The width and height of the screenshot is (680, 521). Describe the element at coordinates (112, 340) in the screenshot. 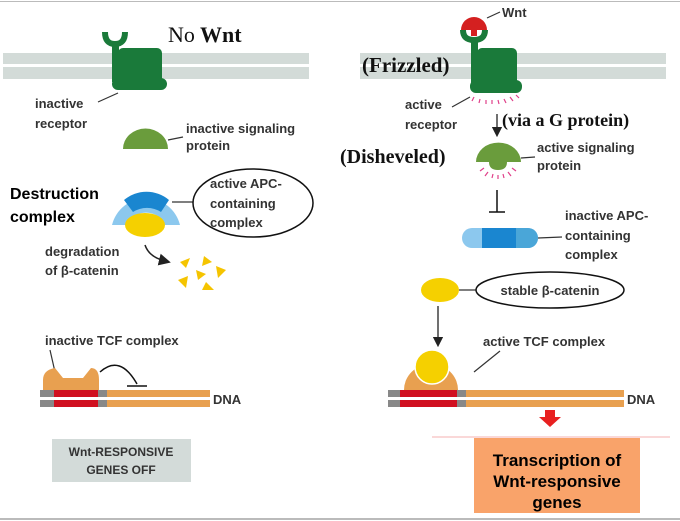

I see `inactive-tcf-label: inactive TCF complex` at that location.